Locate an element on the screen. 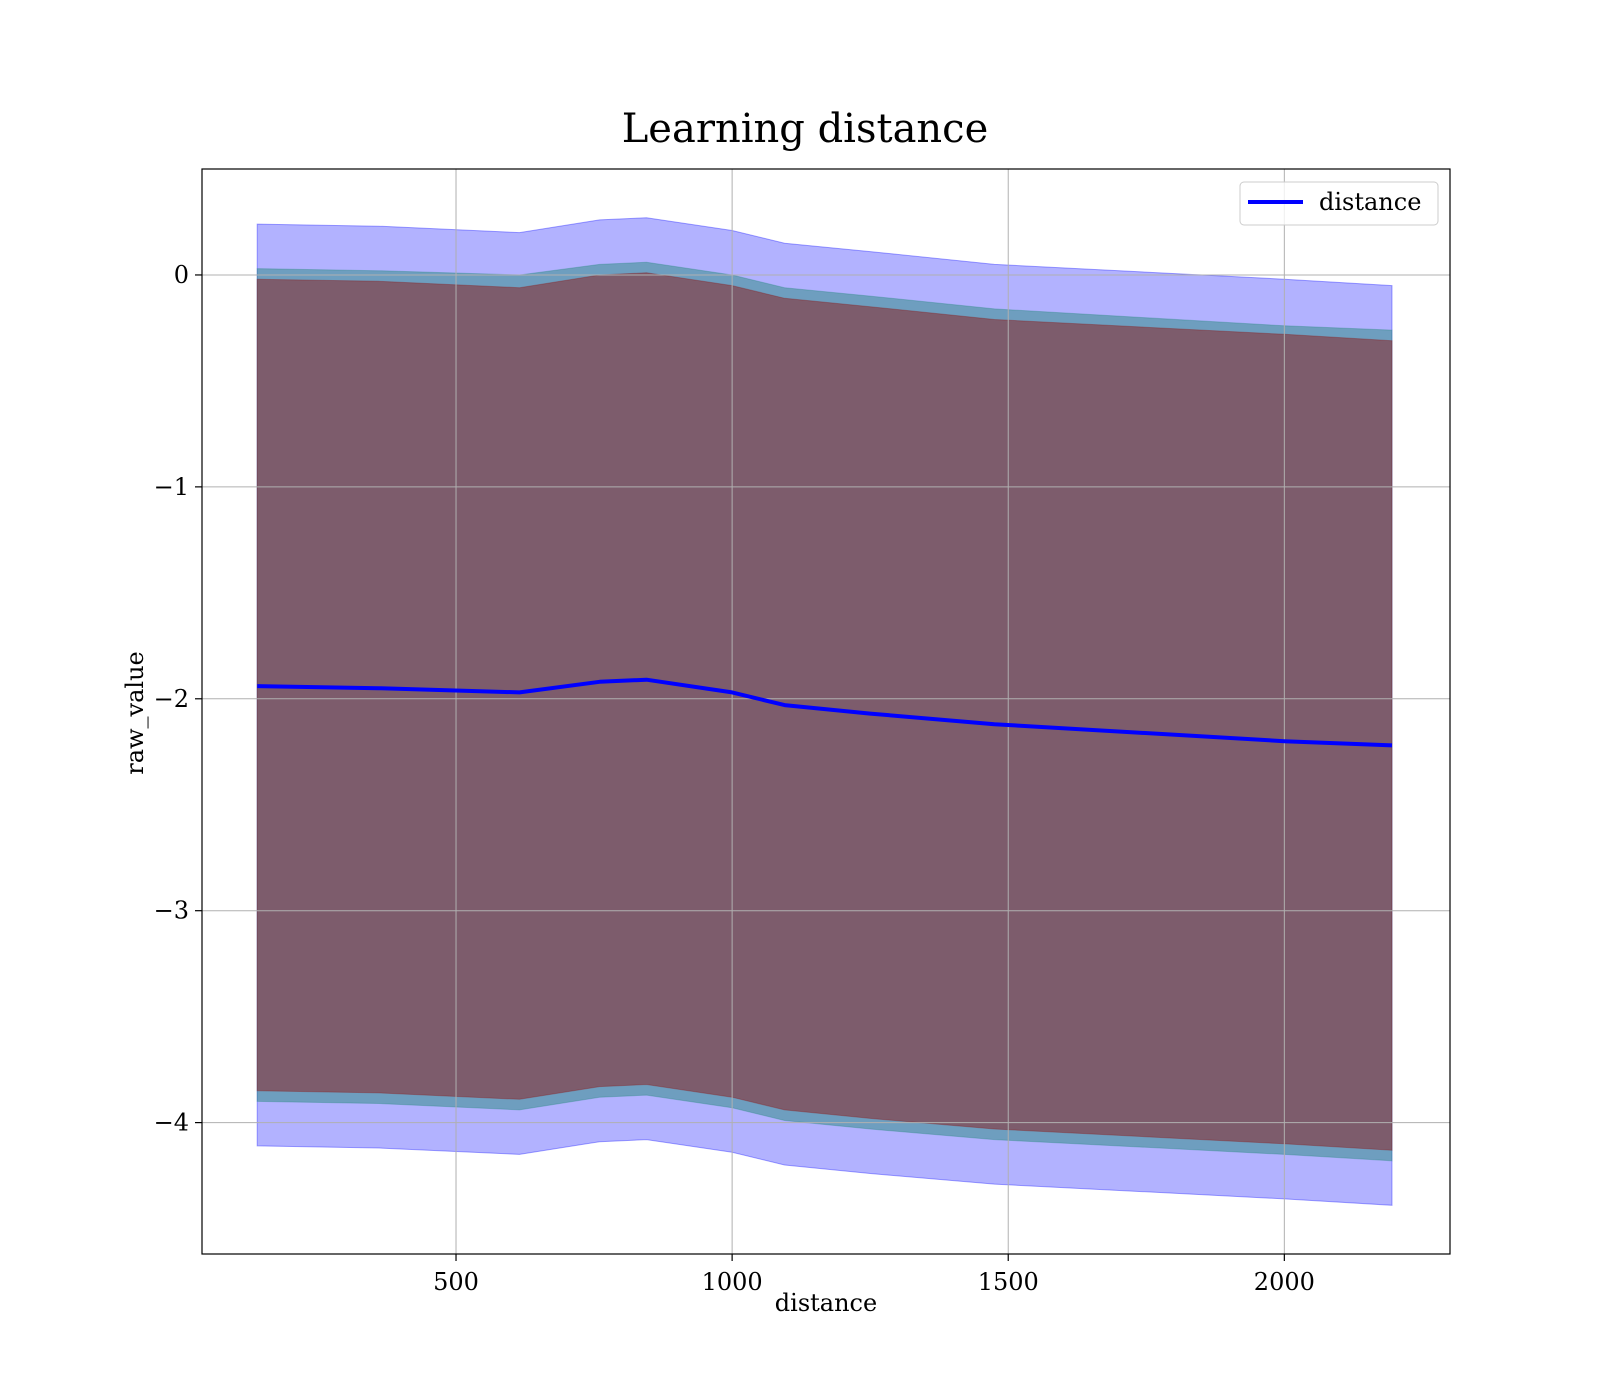 The height and width of the screenshot is (1400, 1600). y-axis-label: raw_value is located at coordinates (135, 713).